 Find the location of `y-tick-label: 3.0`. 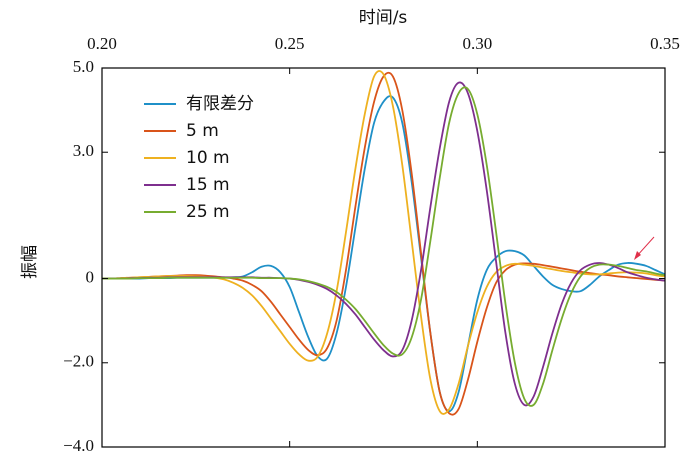

y-tick-label: 3.0 is located at coordinates (83, 150).